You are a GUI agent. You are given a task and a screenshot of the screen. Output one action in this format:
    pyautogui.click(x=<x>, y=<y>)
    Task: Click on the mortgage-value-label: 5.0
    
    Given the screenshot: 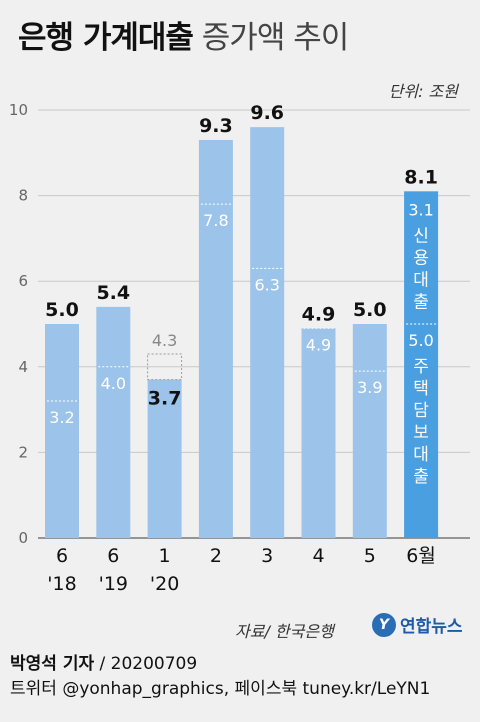 What is the action you would take?
    pyautogui.click(x=420, y=340)
    